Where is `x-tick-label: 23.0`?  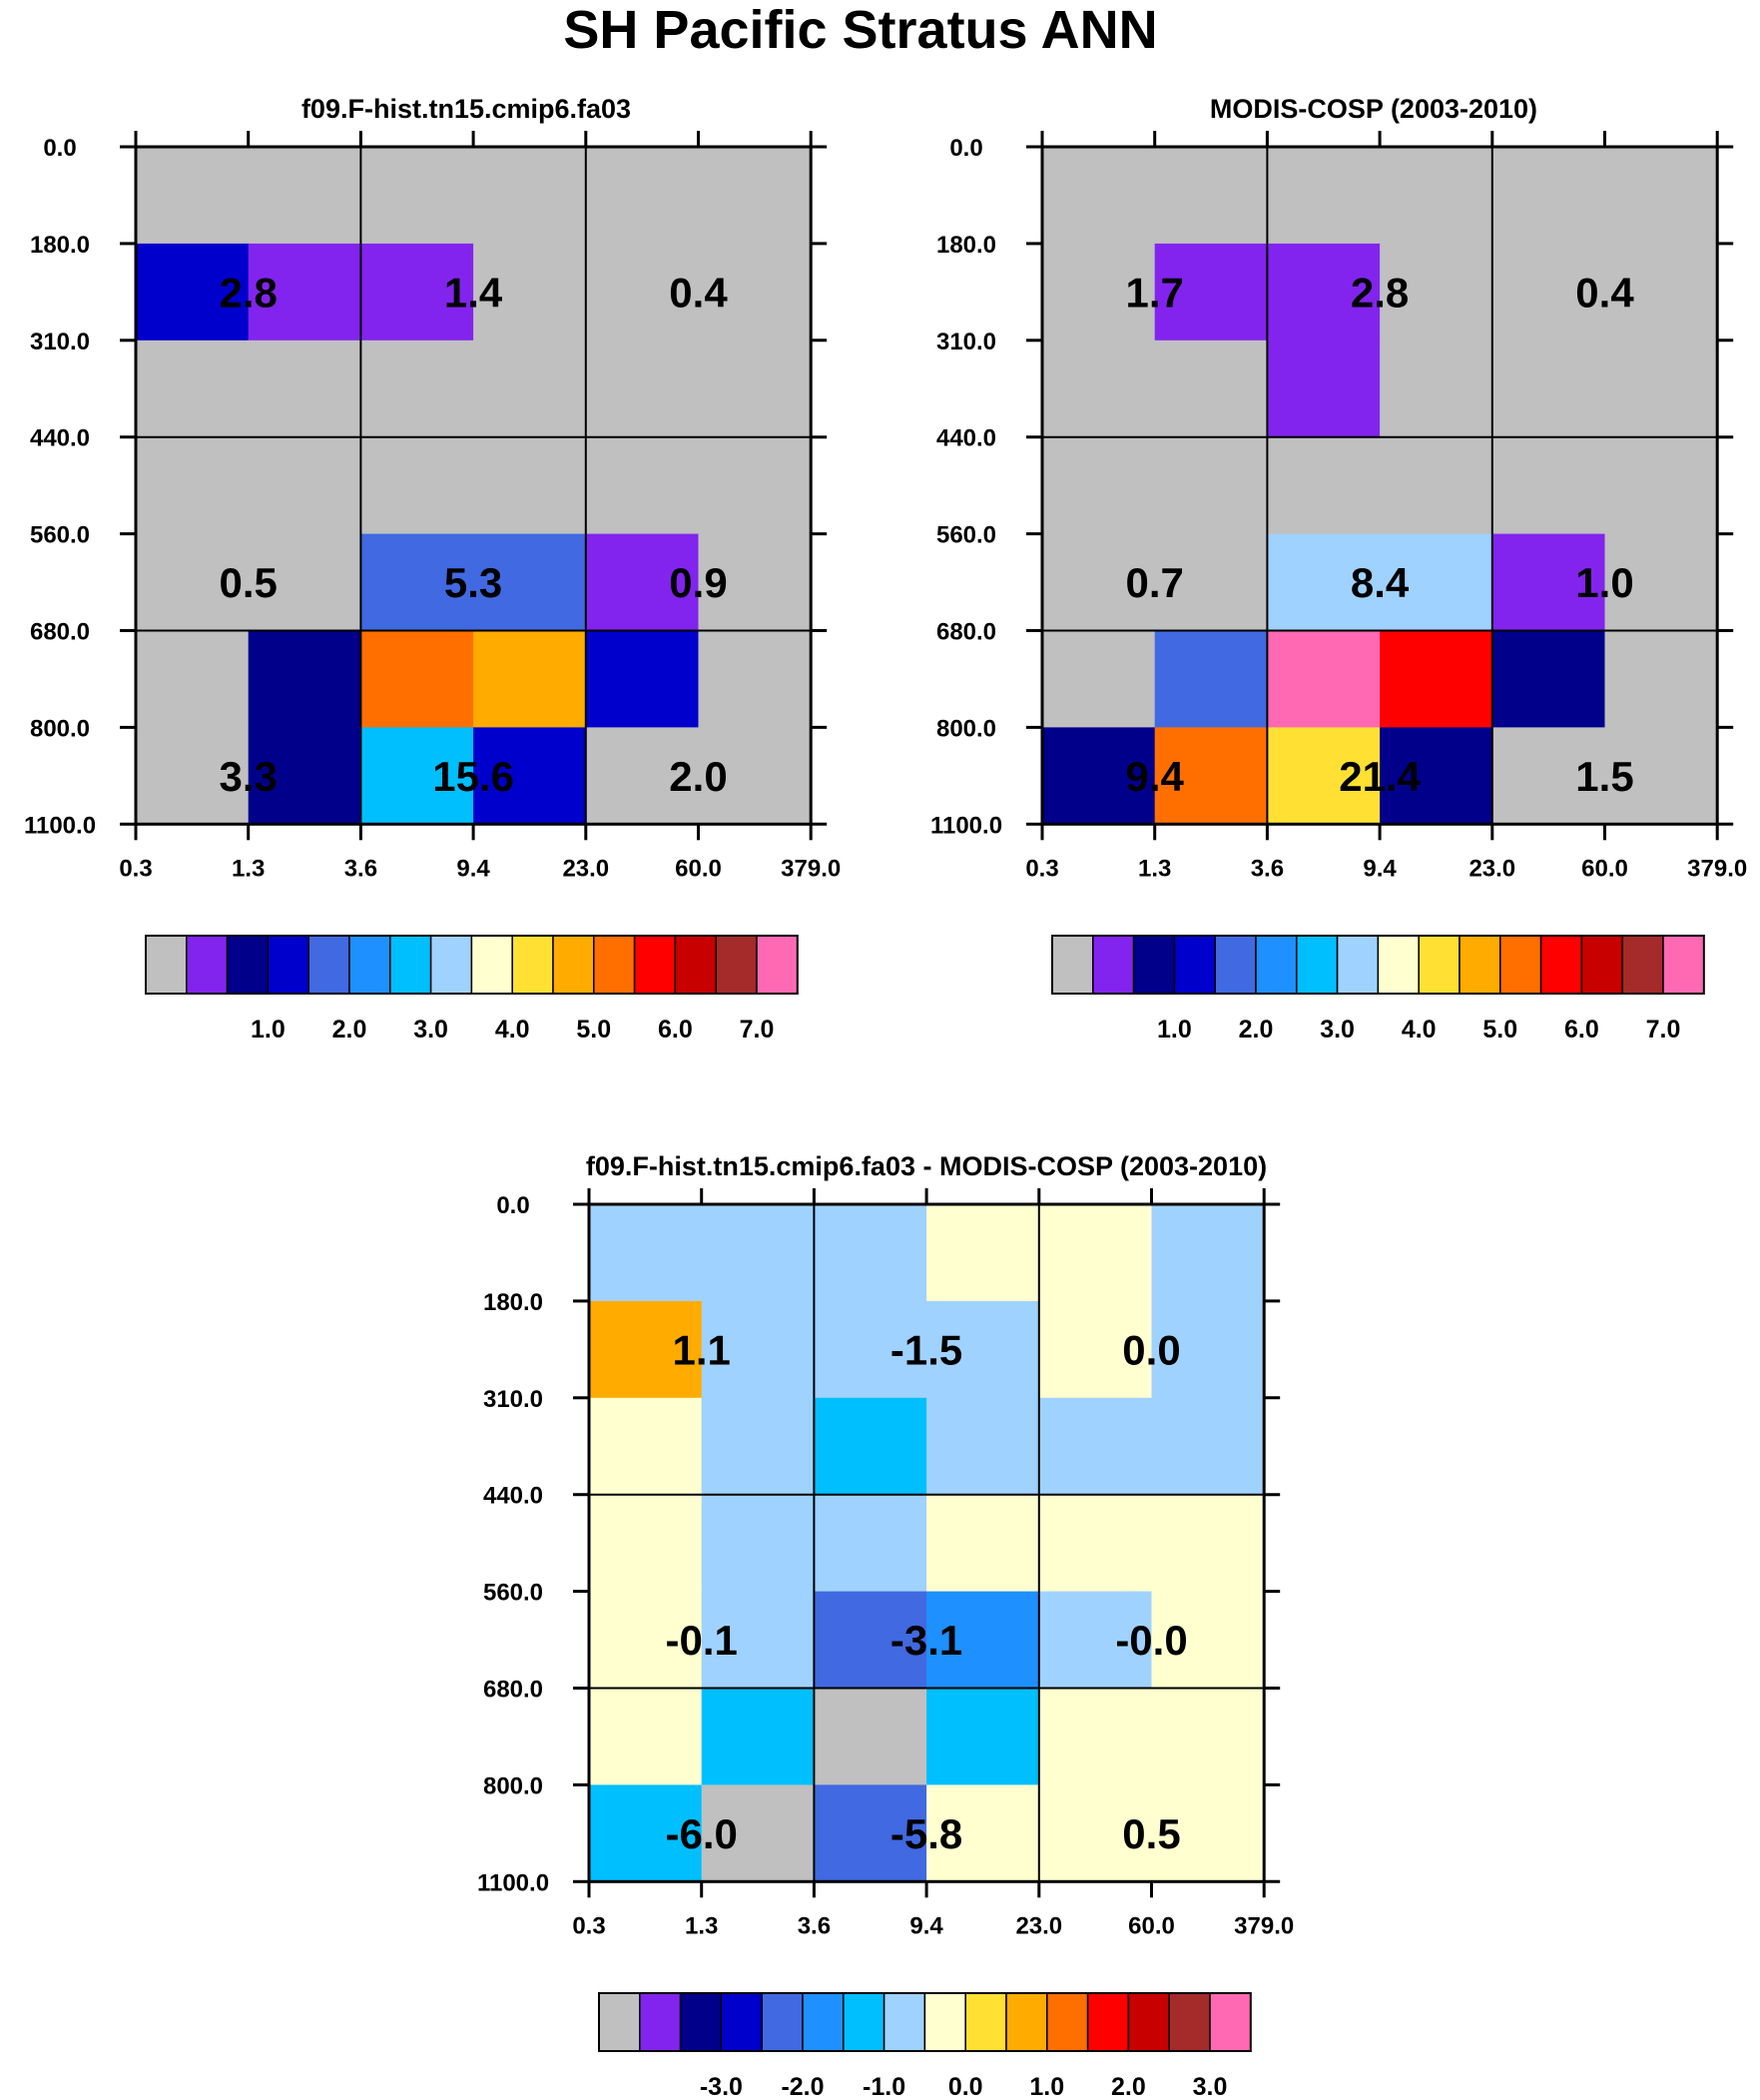 x-tick-label: 23.0 is located at coordinates (585, 868).